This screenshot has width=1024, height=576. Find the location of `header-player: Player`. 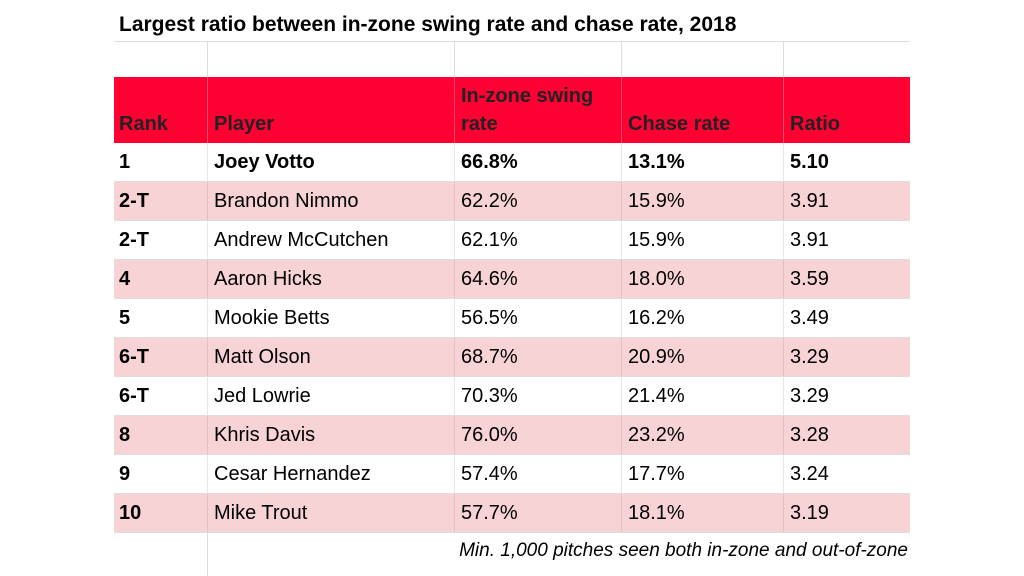

header-player: Player is located at coordinates (244, 124).